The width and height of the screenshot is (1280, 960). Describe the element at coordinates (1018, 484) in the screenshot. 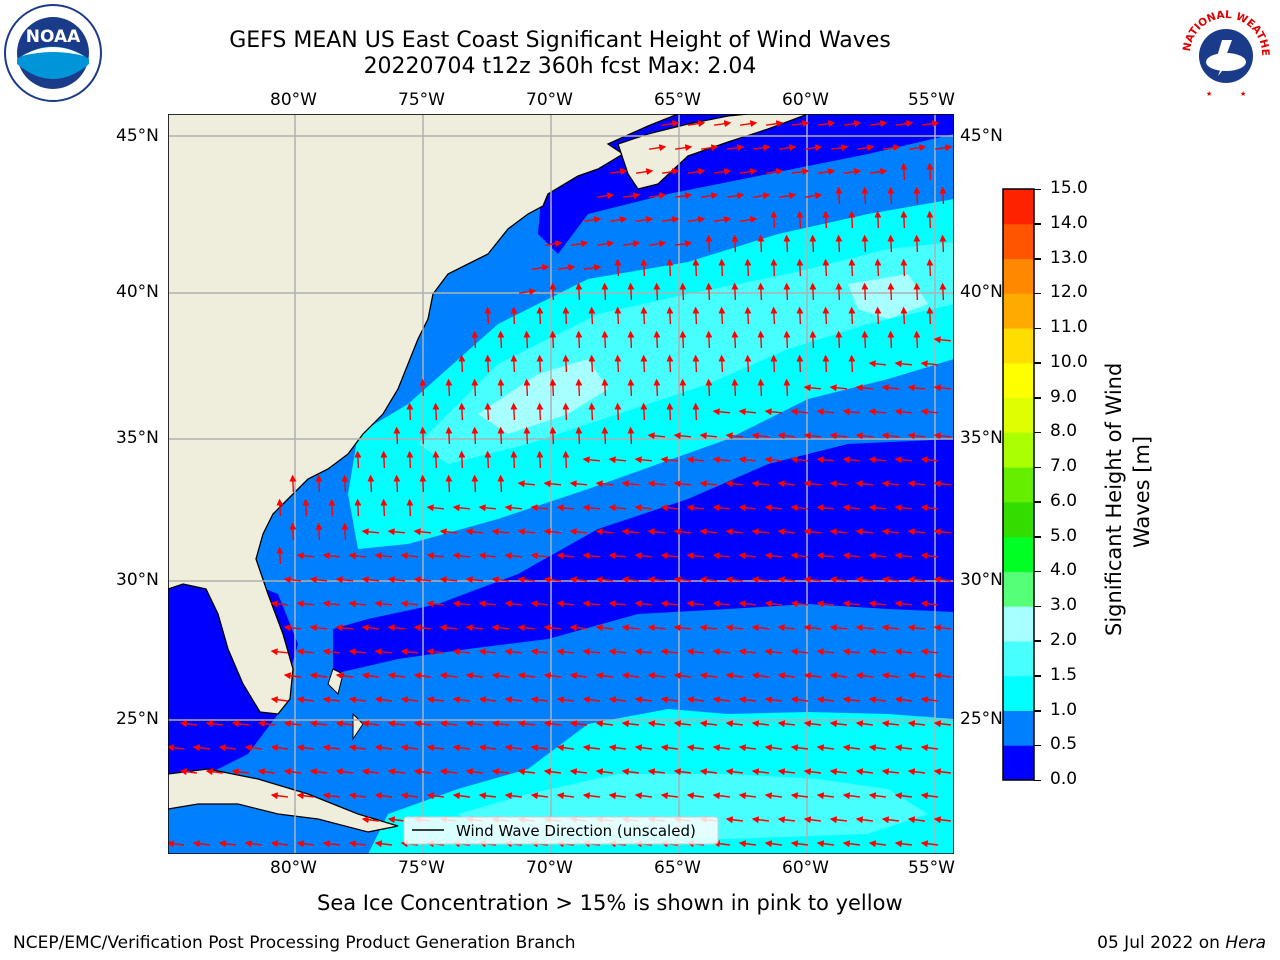

I see `colorbar` at that location.